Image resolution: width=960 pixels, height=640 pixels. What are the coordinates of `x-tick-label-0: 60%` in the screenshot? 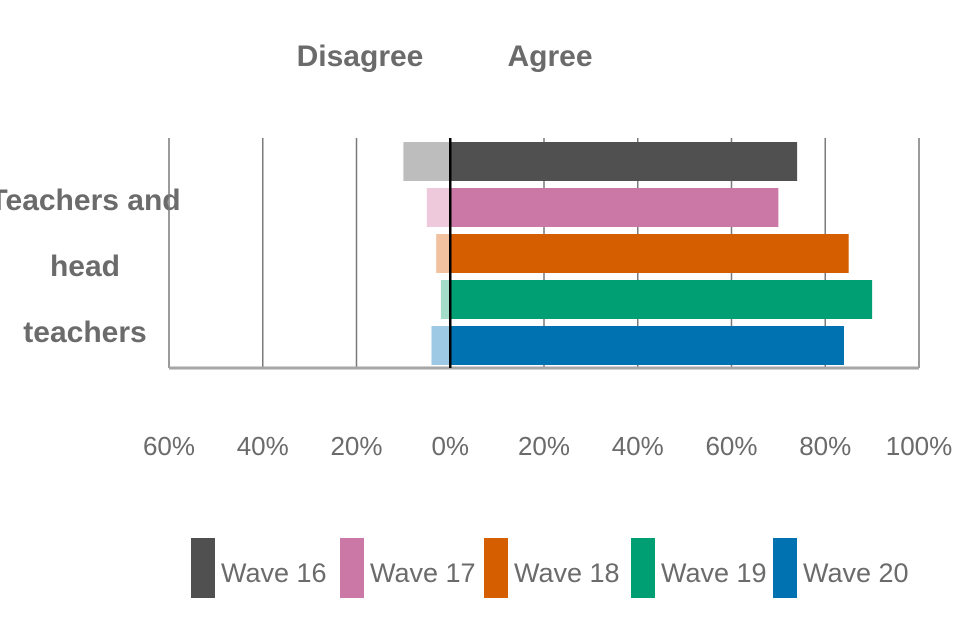 It's located at (169, 446).